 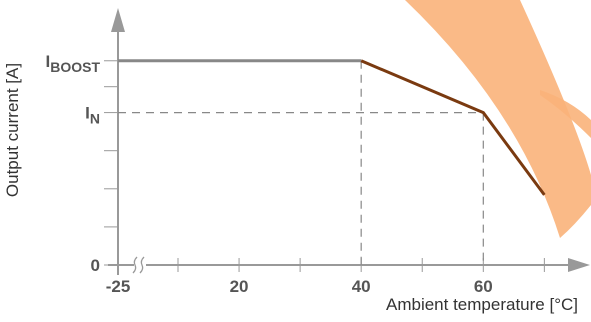 What do you see at coordinates (453, 127) in the screenshot?
I see `line-segment` at bounding box center [453, 127].